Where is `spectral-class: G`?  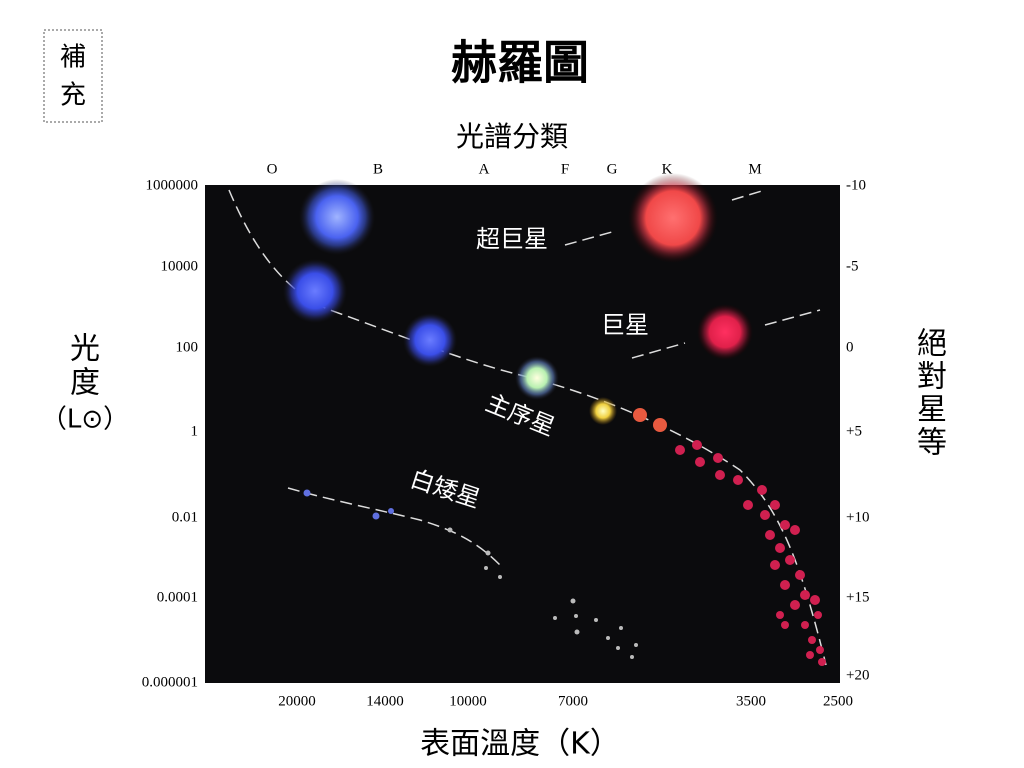 spectral-class: G is located at coordinates (612, 169).